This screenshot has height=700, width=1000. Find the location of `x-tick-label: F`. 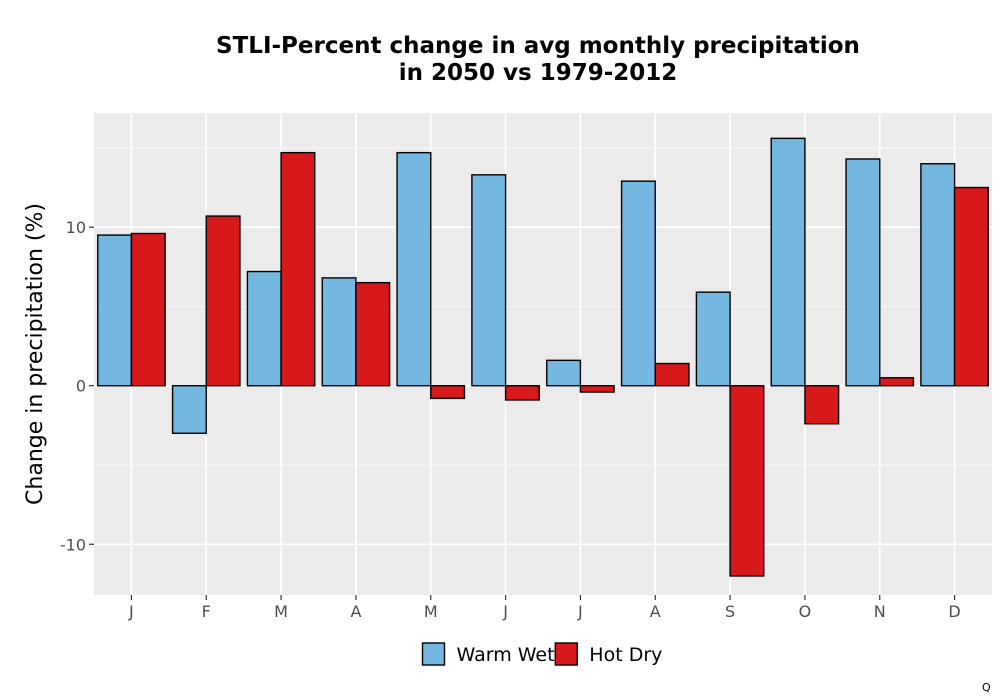

x-tick-label: F is located at coordinates (206, 611).